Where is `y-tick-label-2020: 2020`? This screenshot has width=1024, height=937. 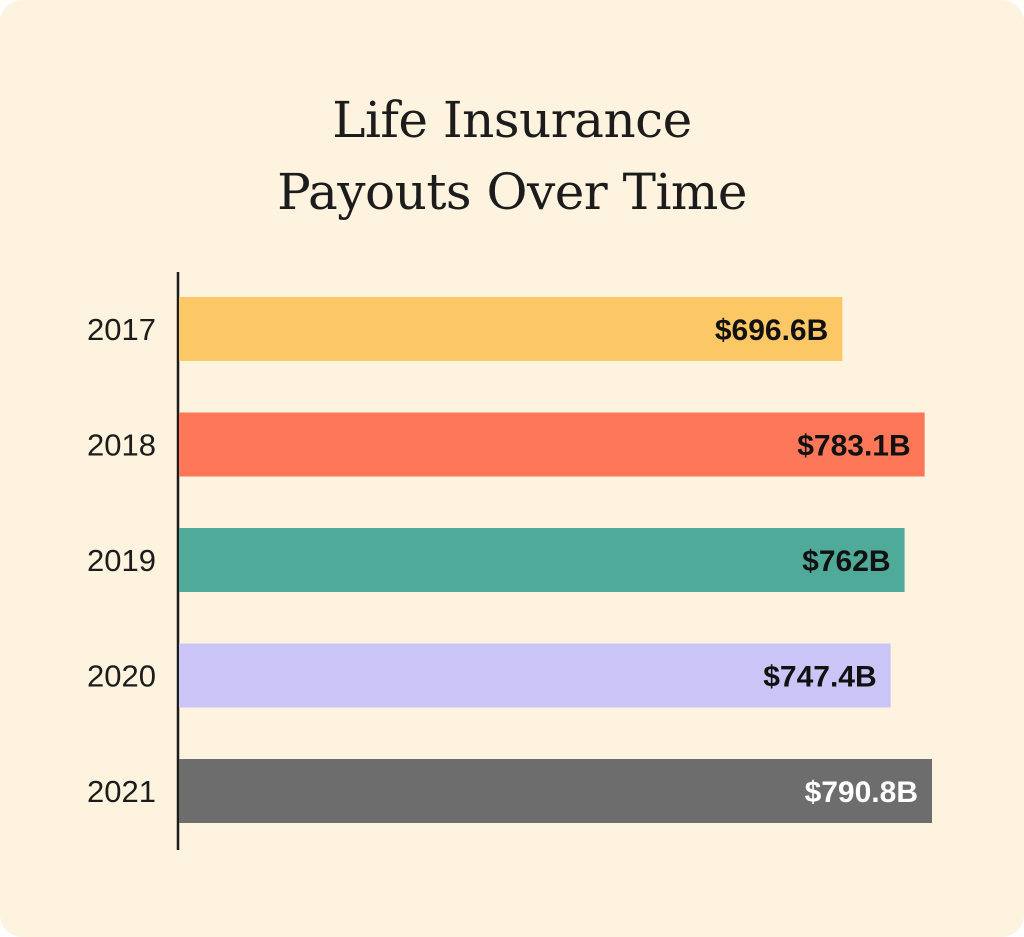
y-tick-label-2020: 2020 is located at coordinates (121, 676).